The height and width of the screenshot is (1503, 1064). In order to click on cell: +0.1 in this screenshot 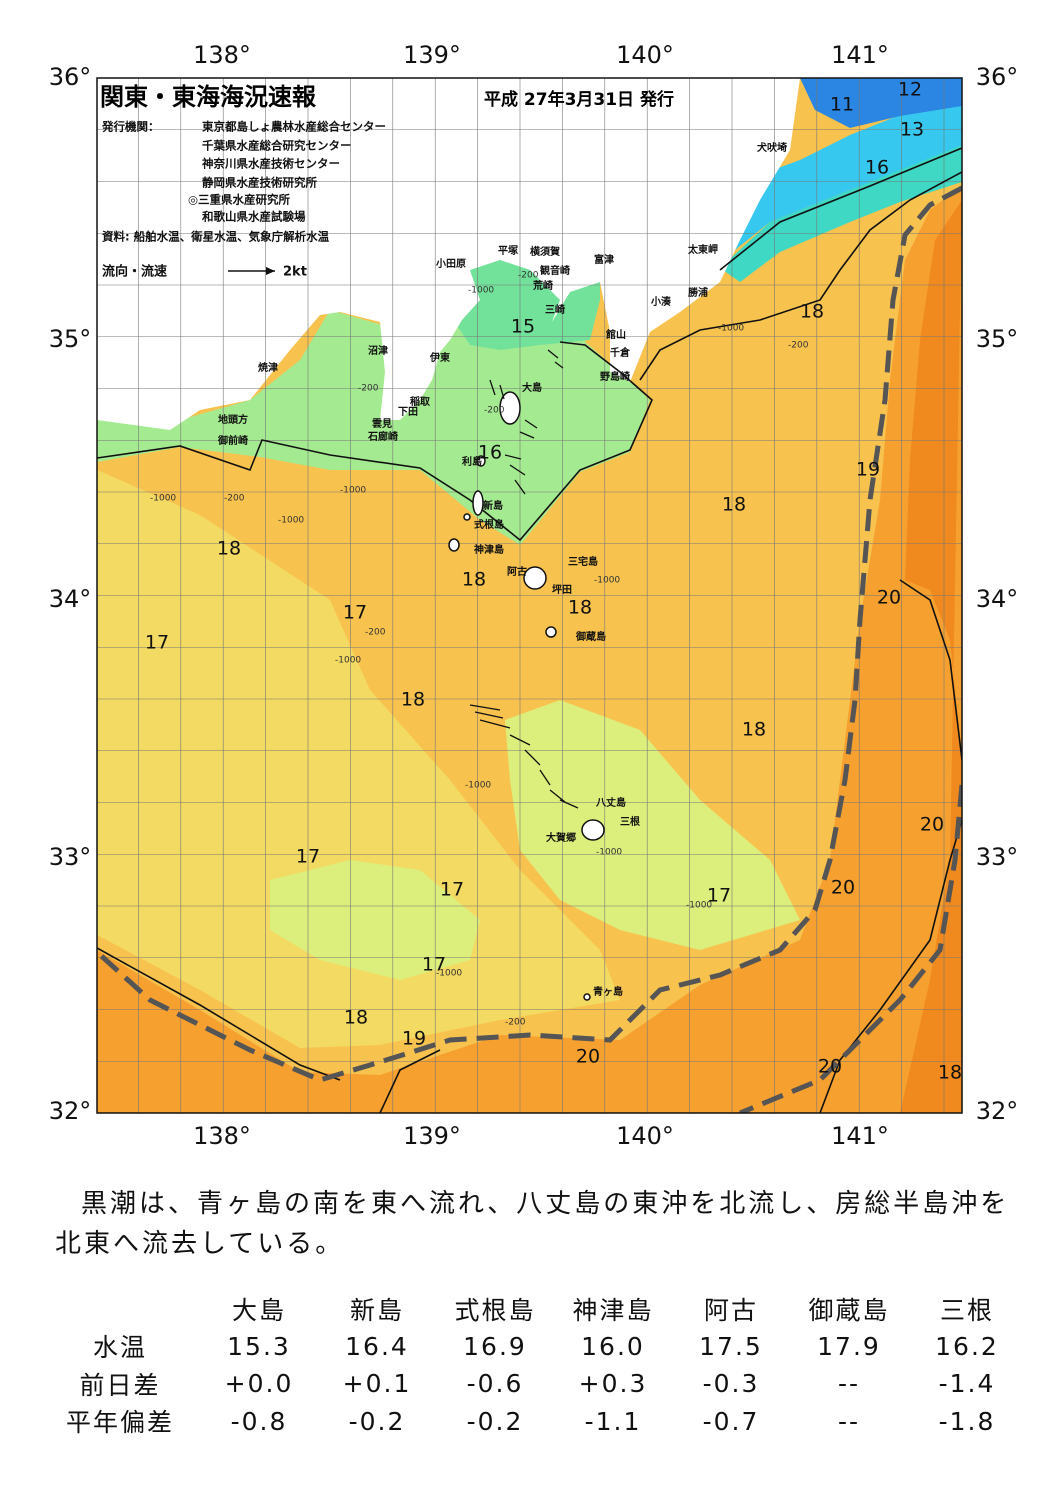, I will do `click(377, 1384)`.